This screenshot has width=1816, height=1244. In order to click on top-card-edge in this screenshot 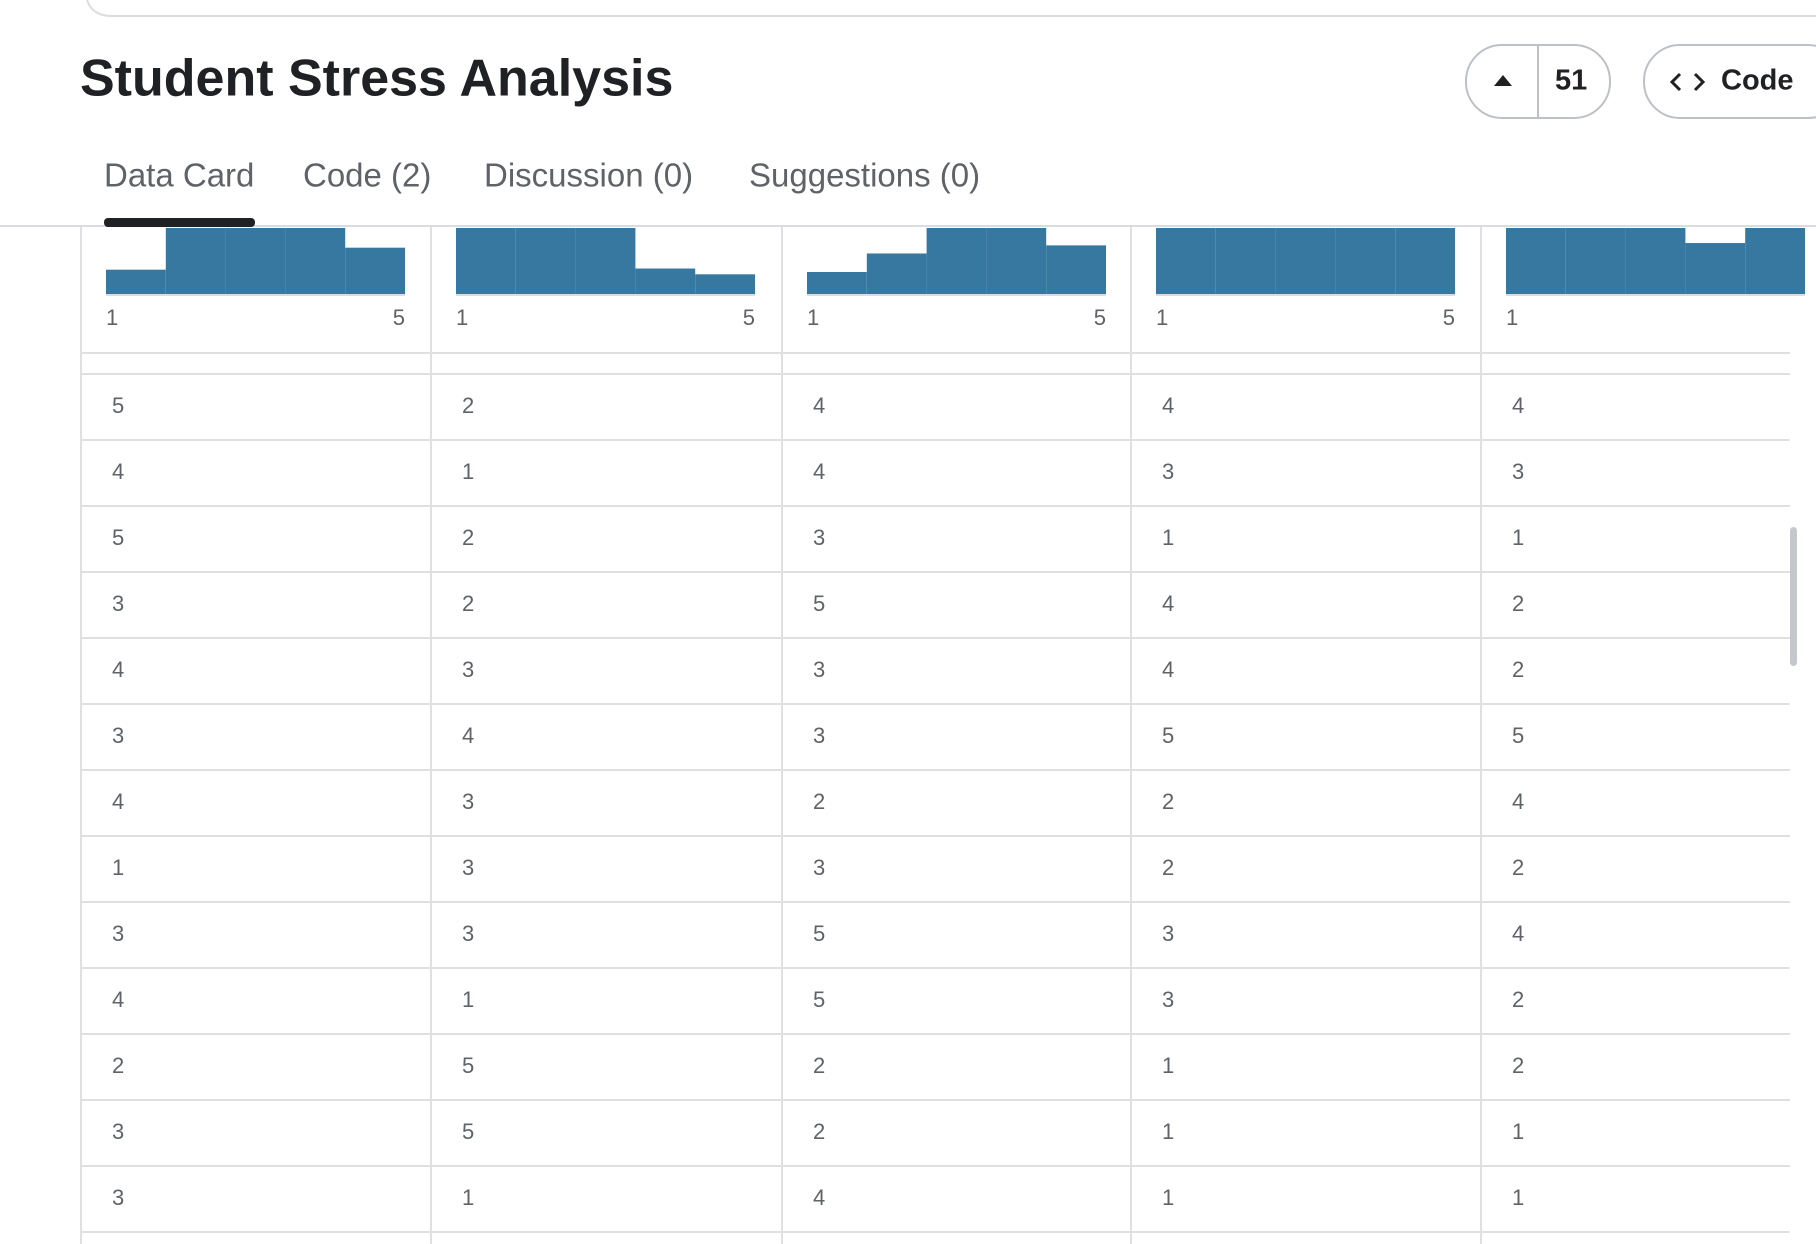, I will do `click(951, 8)`.